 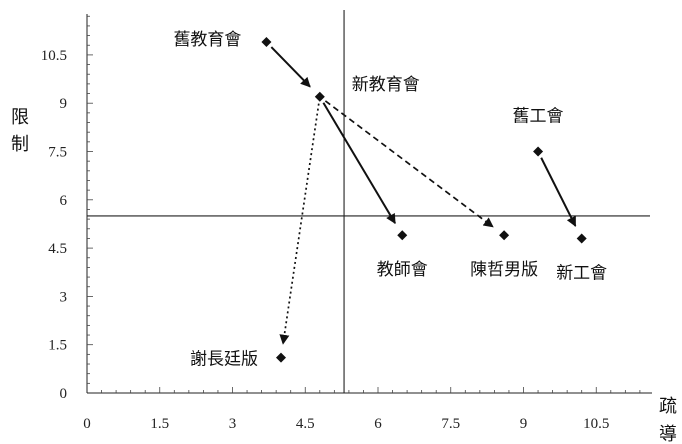 I want to click on x-tick-label: 10.5, so click(x=596, y=424).